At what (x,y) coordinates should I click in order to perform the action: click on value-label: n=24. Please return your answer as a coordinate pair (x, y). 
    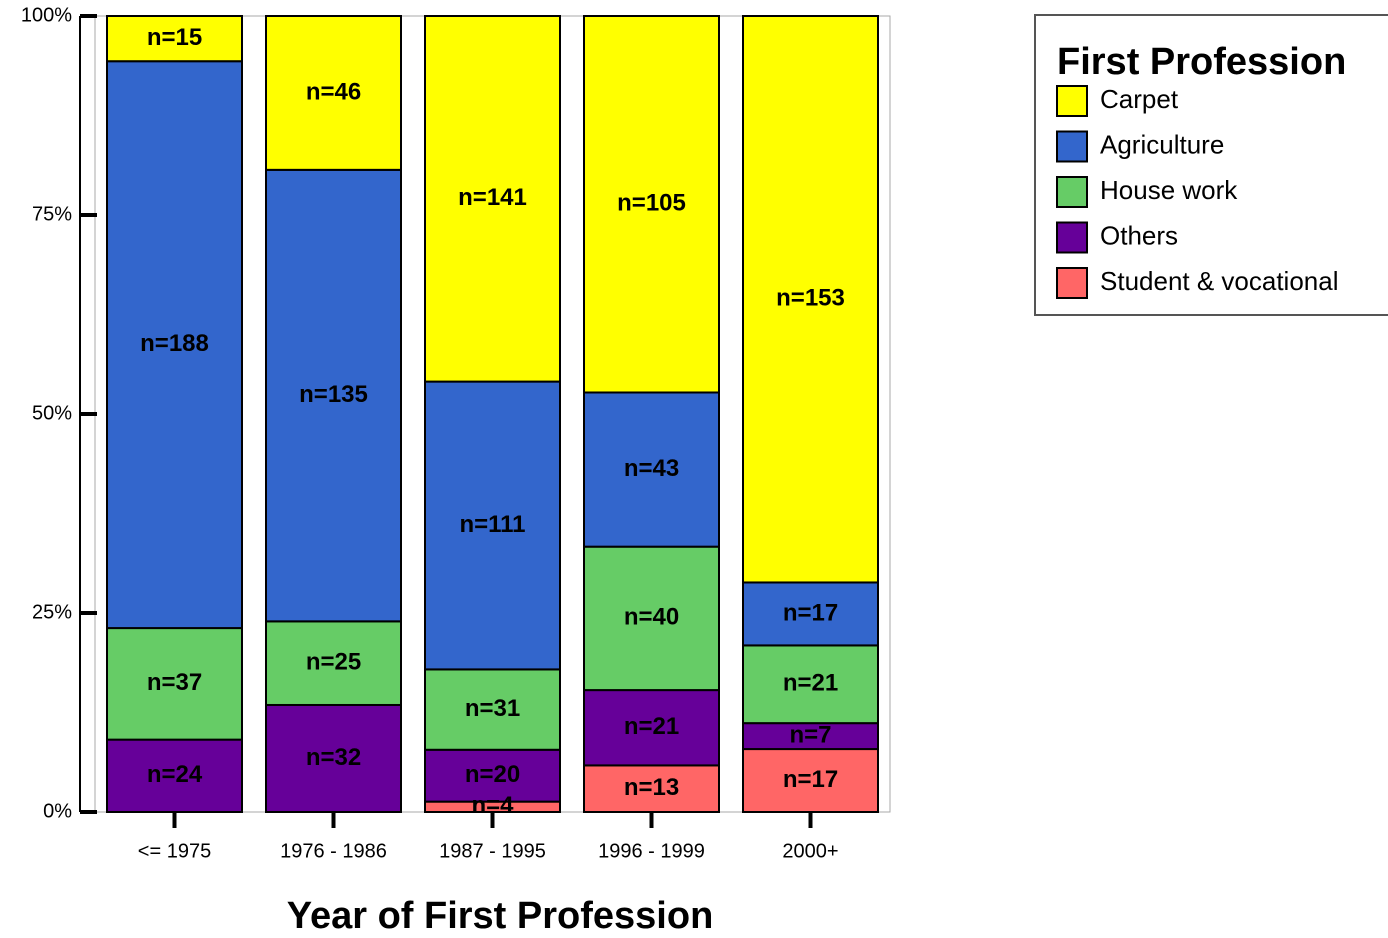
    Looking at the image, I should click on (175, 774).